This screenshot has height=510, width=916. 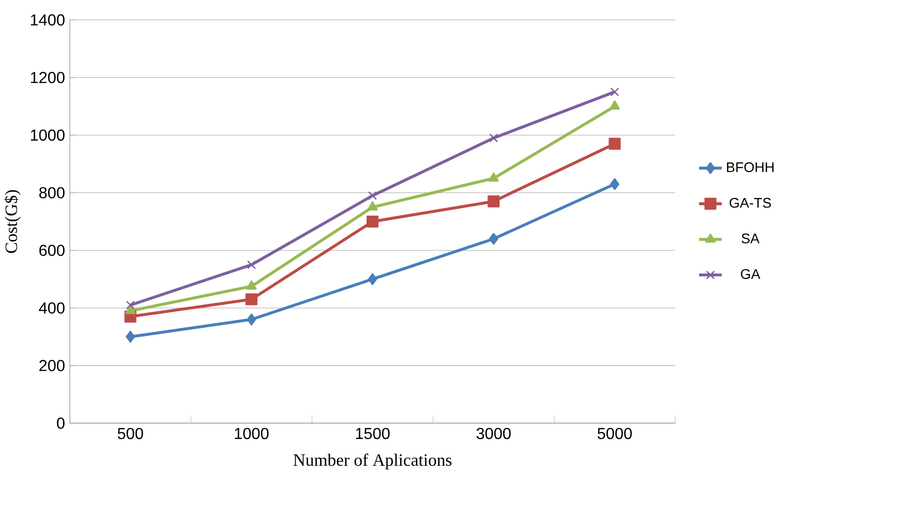 What do you see at coordinates (52, 250) in the screenshot?
I see `y-tick-label: 600` at bounding box center [52, 250].